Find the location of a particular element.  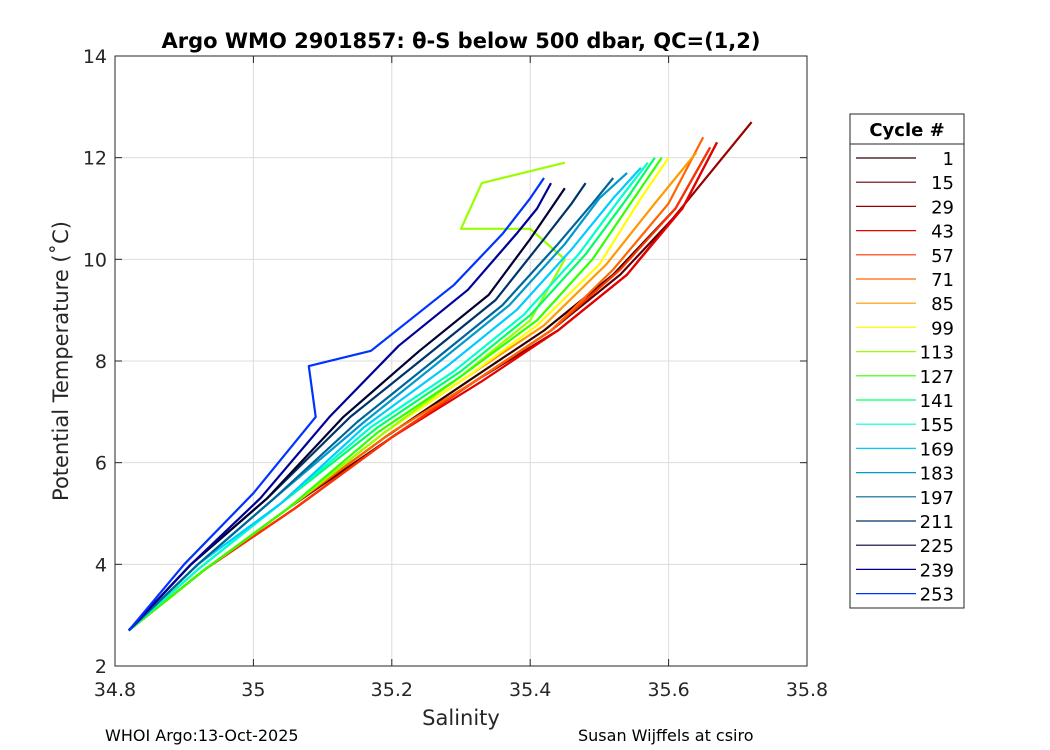

legend-label-cycle-225: 225 is located at coordinates (937, 546).